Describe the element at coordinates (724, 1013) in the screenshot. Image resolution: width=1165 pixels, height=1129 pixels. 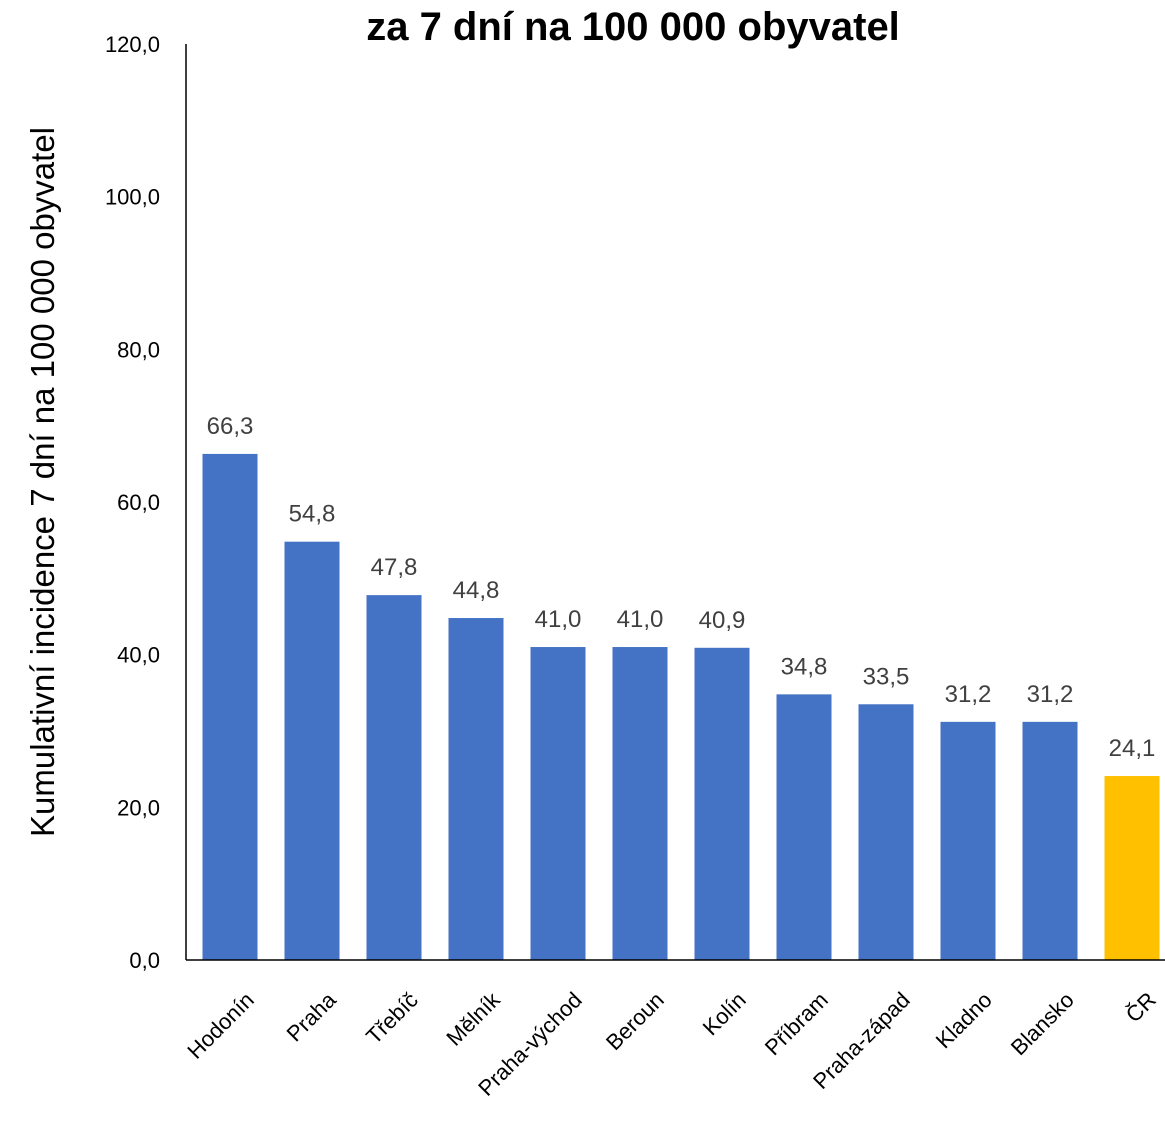
I see `x-category-label: Kolín` at that location.